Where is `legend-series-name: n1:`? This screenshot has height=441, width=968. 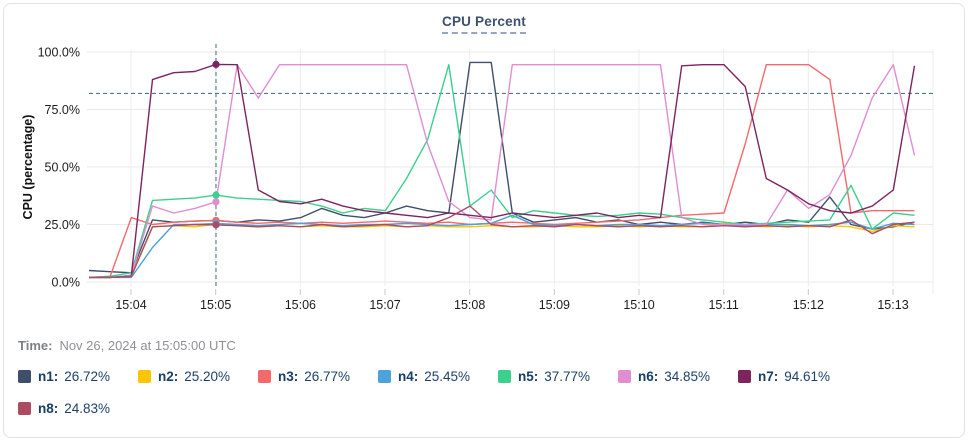 legend-series-name: n1: is located at coordinates (48, 376).